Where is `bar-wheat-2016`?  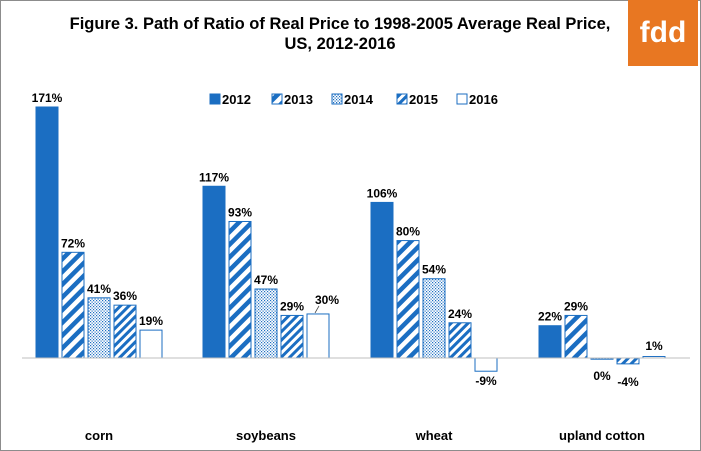
bar-wheat-2016 is located at coordinates (486, 364).